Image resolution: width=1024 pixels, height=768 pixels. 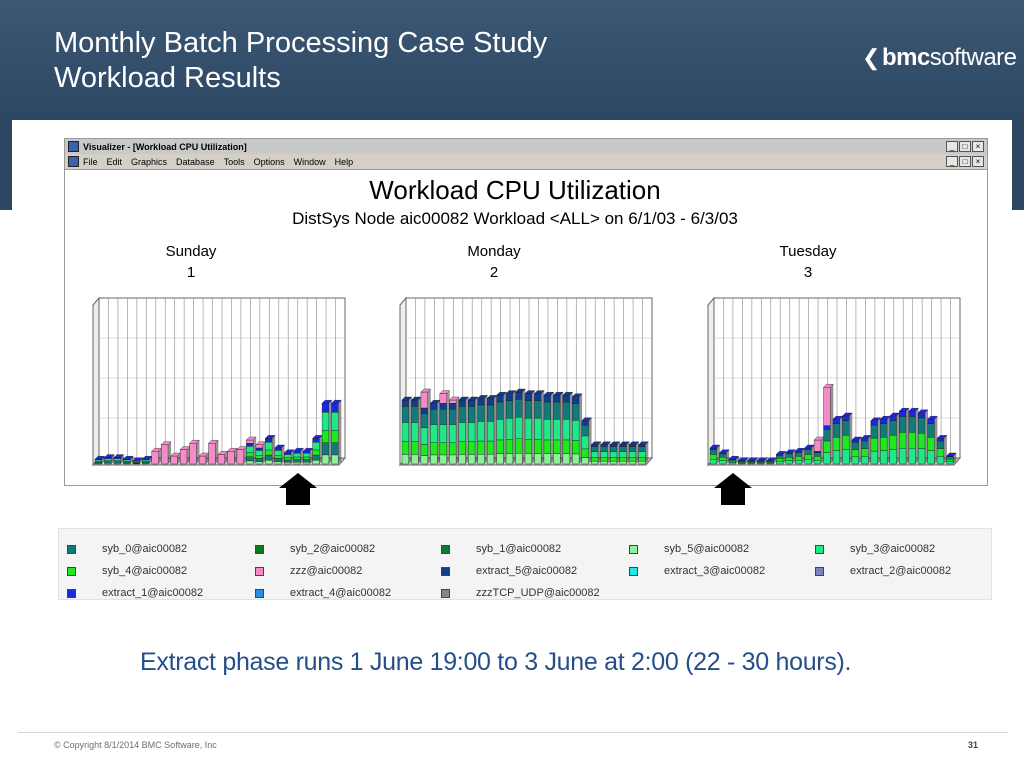 I want to click on menu-help: Help, so click(x=344, y=161).